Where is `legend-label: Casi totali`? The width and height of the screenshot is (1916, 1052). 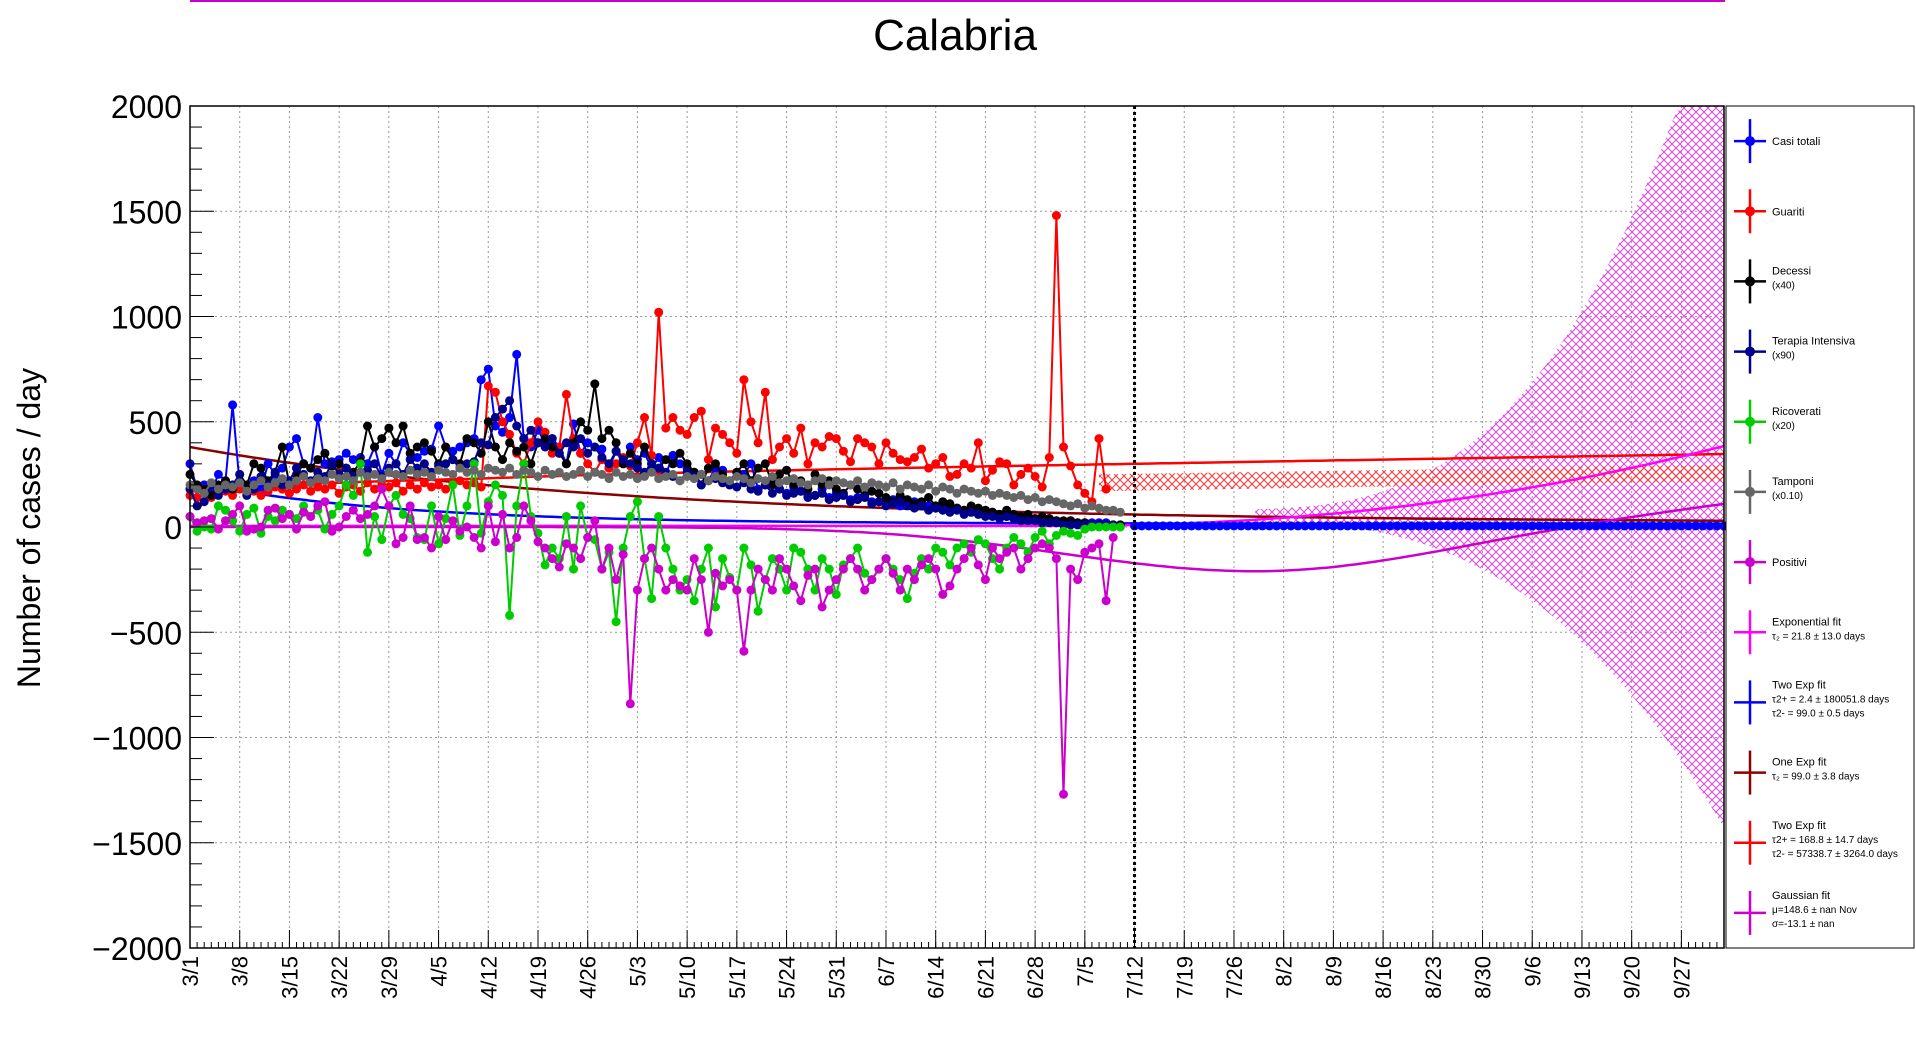
legend-label: Casi totali is located at coordinates (1796, 142).